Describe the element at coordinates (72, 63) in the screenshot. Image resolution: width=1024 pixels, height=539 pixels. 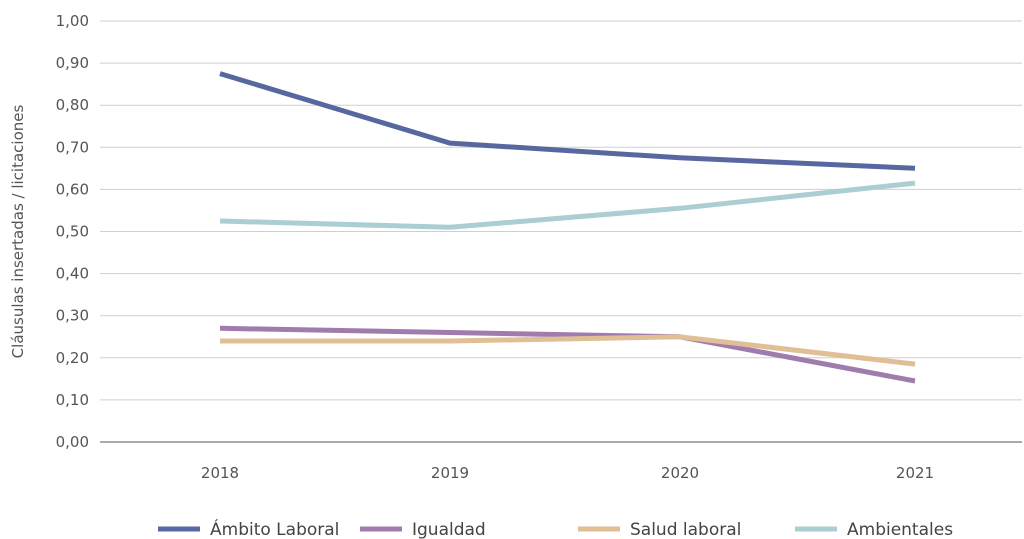
I see `y-tick-label: 0,90` at that location.